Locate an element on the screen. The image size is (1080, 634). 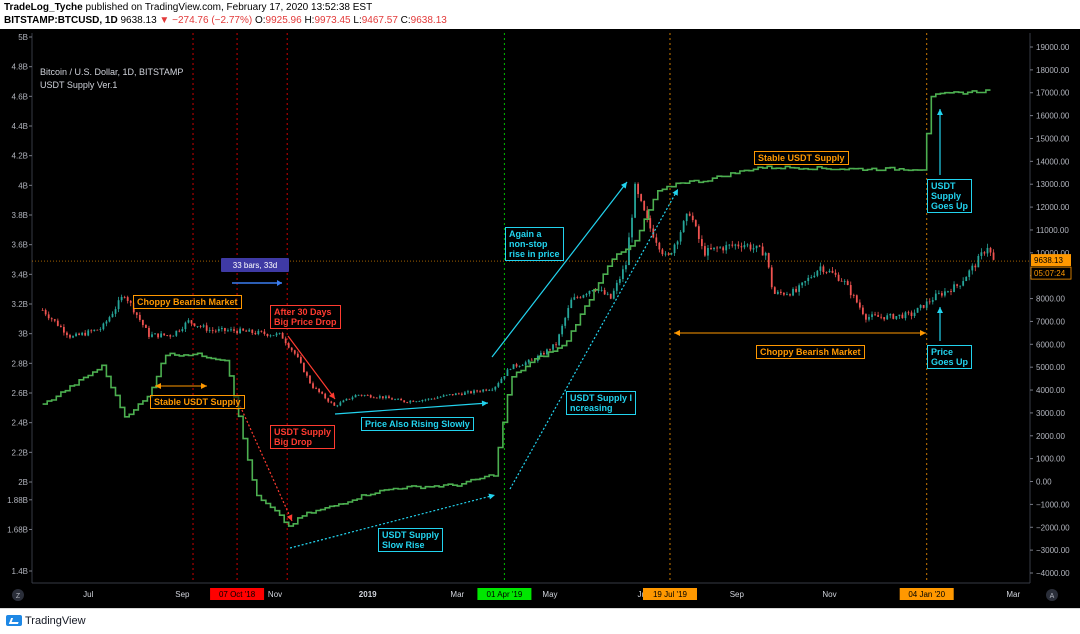
right-axis-label: 18000.00 is located at coordinates (1053, 70).